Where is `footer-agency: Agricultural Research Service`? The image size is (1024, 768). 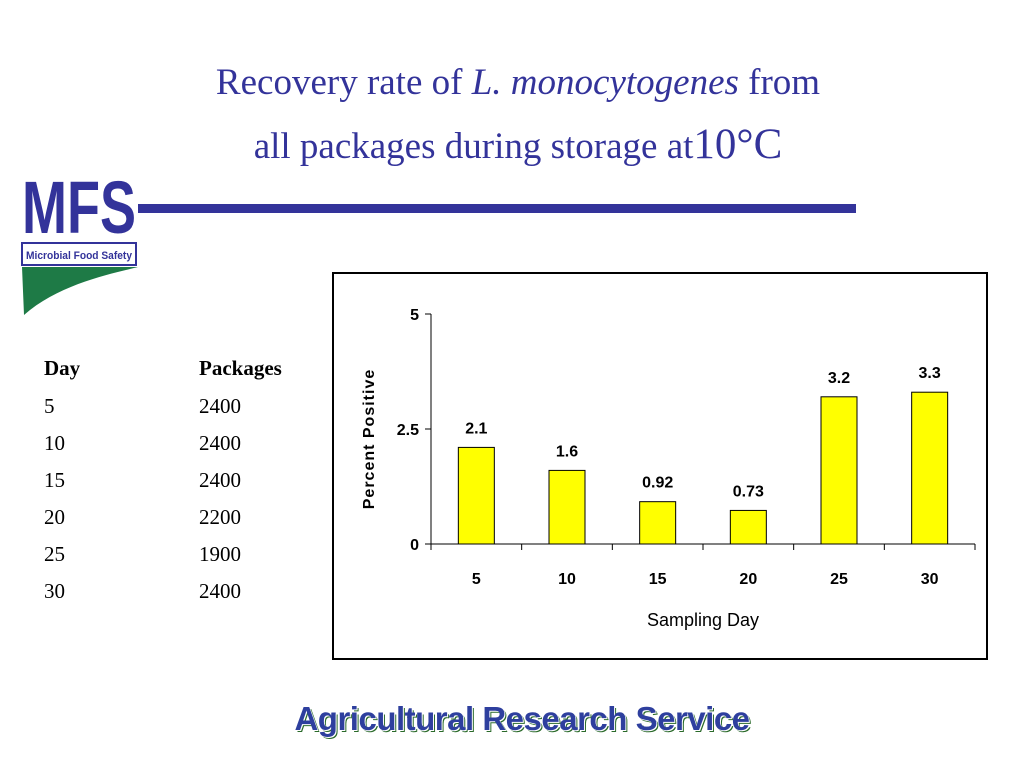 footer-agency: Agricultural Research Service is located at coordinates (522, 718).